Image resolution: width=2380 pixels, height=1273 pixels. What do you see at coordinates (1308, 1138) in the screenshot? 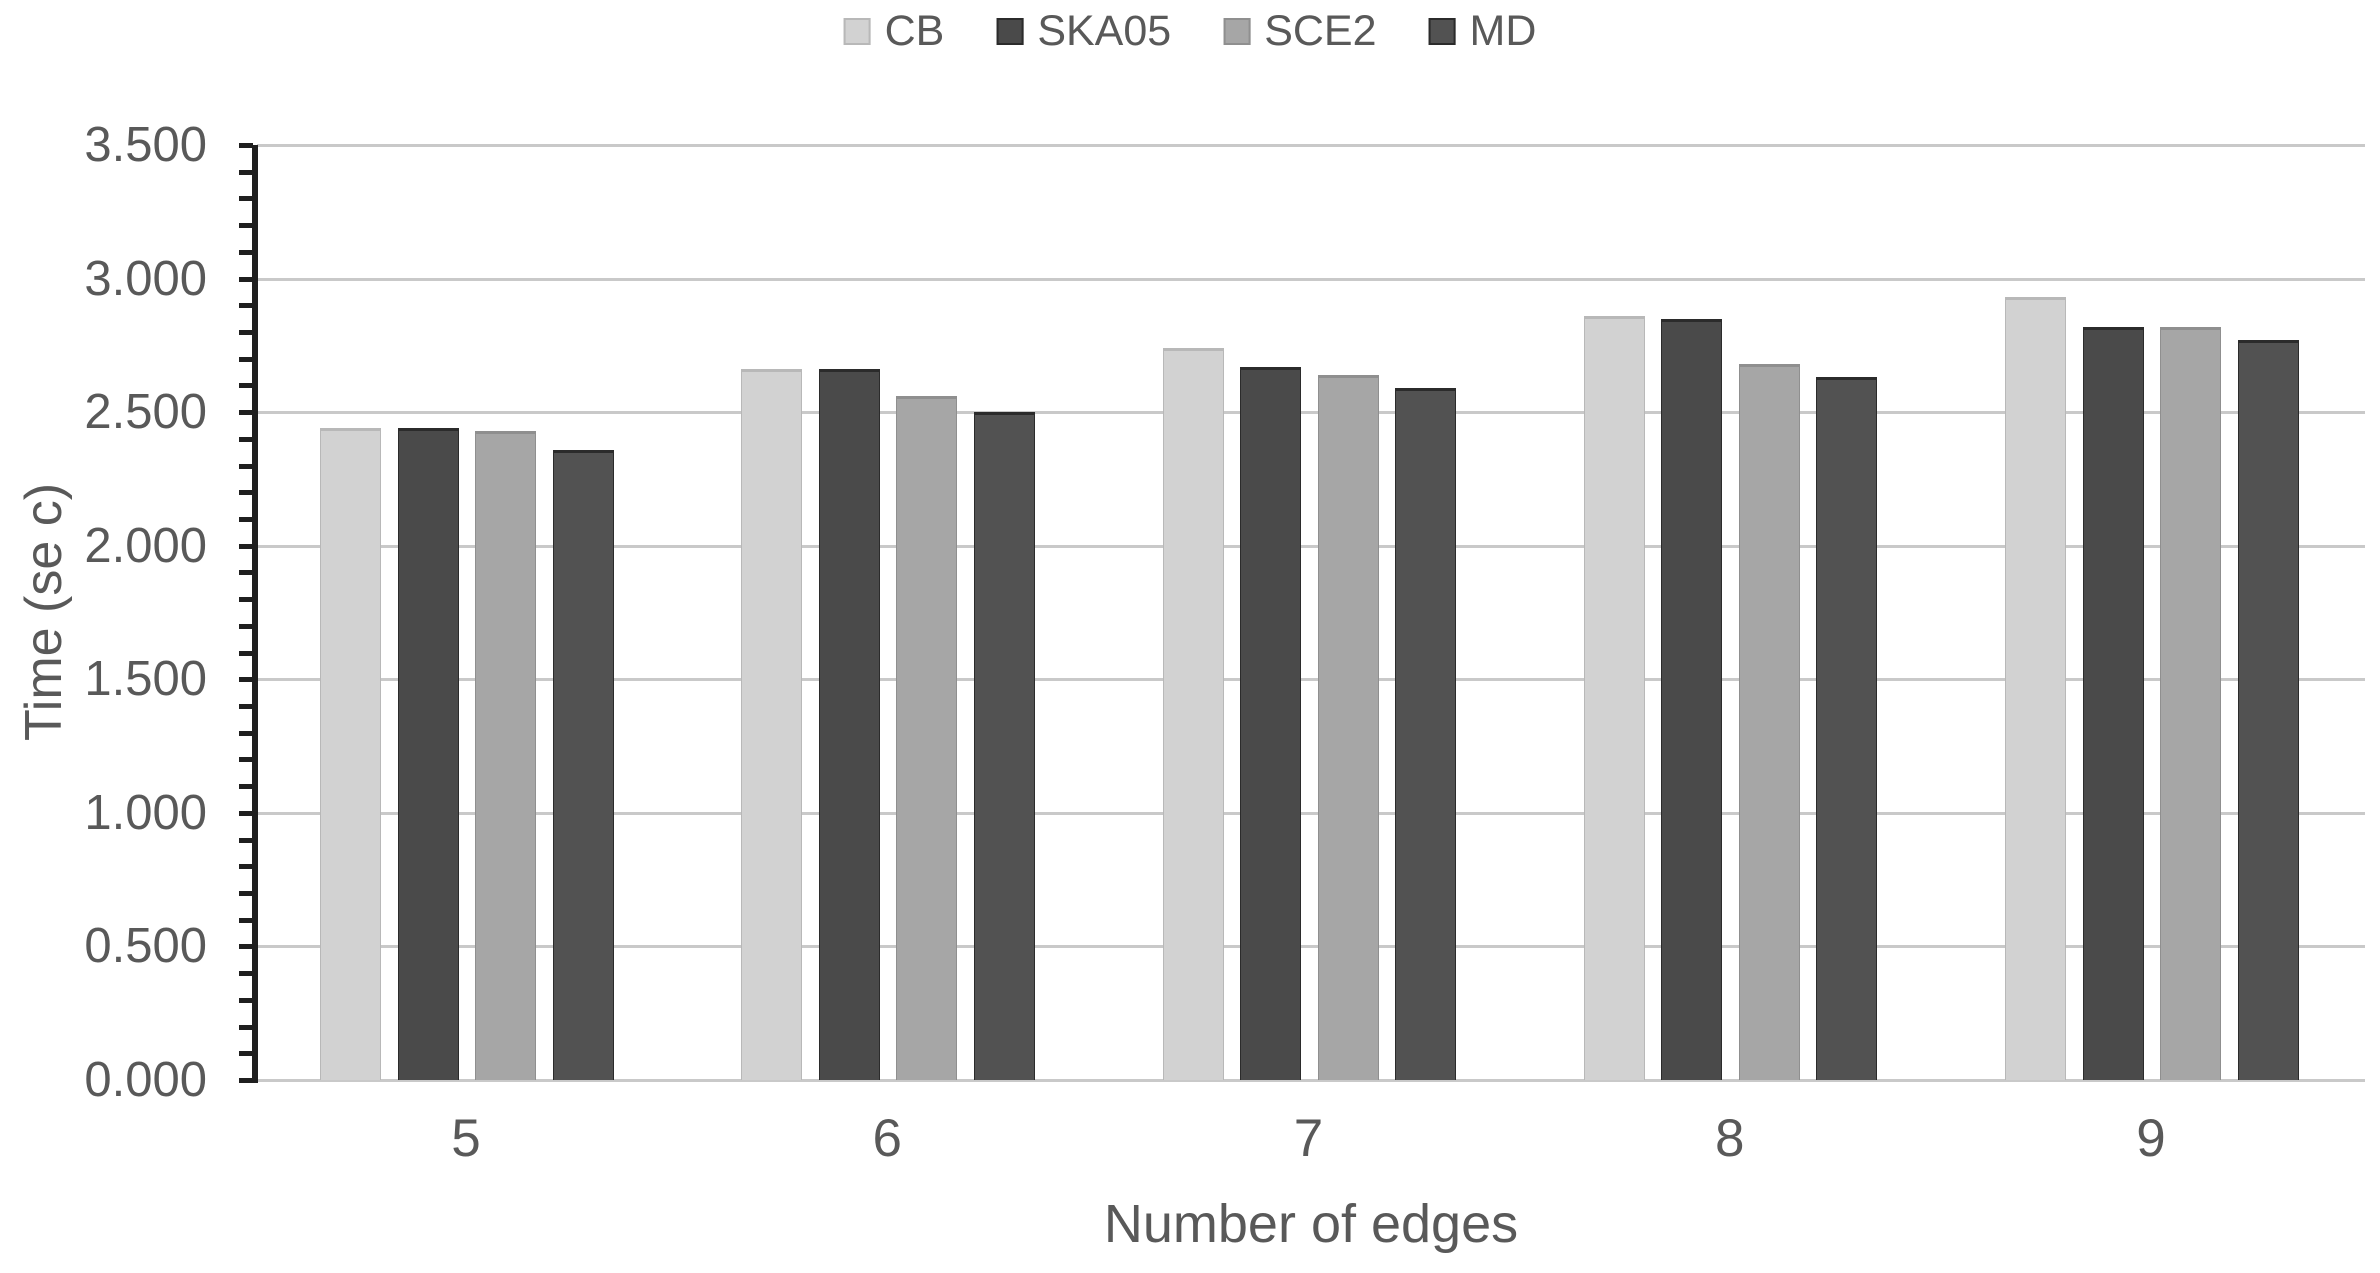
I see `x-category-label: 7` at bounding box center [1308, 1138].